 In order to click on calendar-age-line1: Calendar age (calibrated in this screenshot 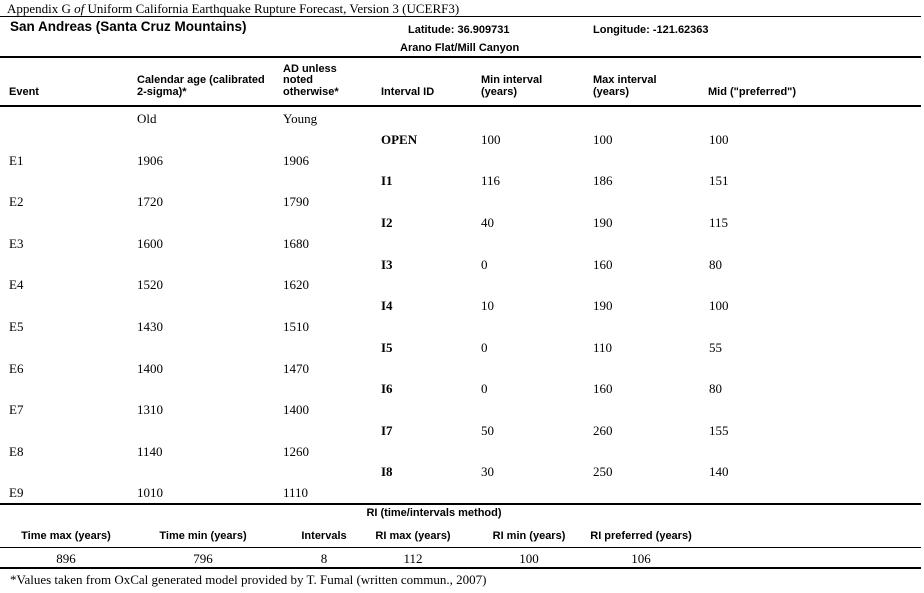, I will do `click(201, 80)`.